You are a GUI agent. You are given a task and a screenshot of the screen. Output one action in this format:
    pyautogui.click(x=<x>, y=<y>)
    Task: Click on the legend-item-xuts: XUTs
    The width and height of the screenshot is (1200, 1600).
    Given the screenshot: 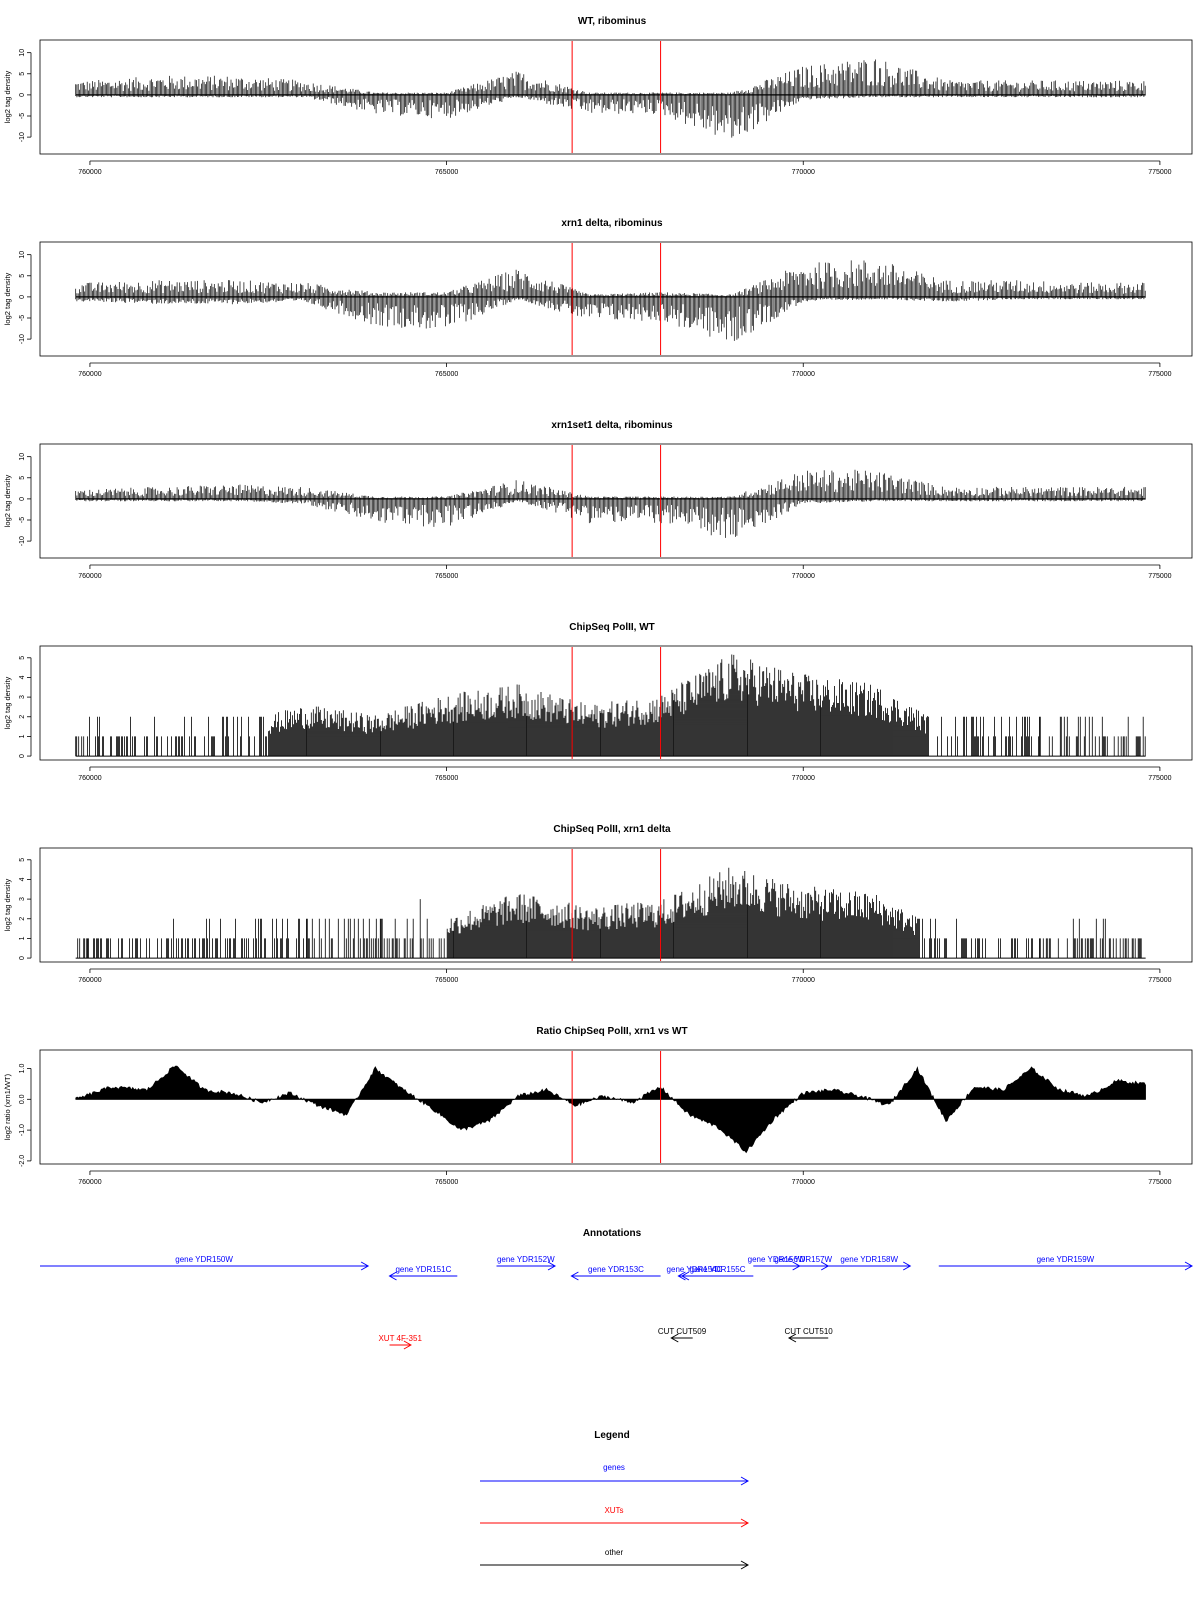 What is the action you would take?
    pyautogui.click(x=615, y=1517)
    